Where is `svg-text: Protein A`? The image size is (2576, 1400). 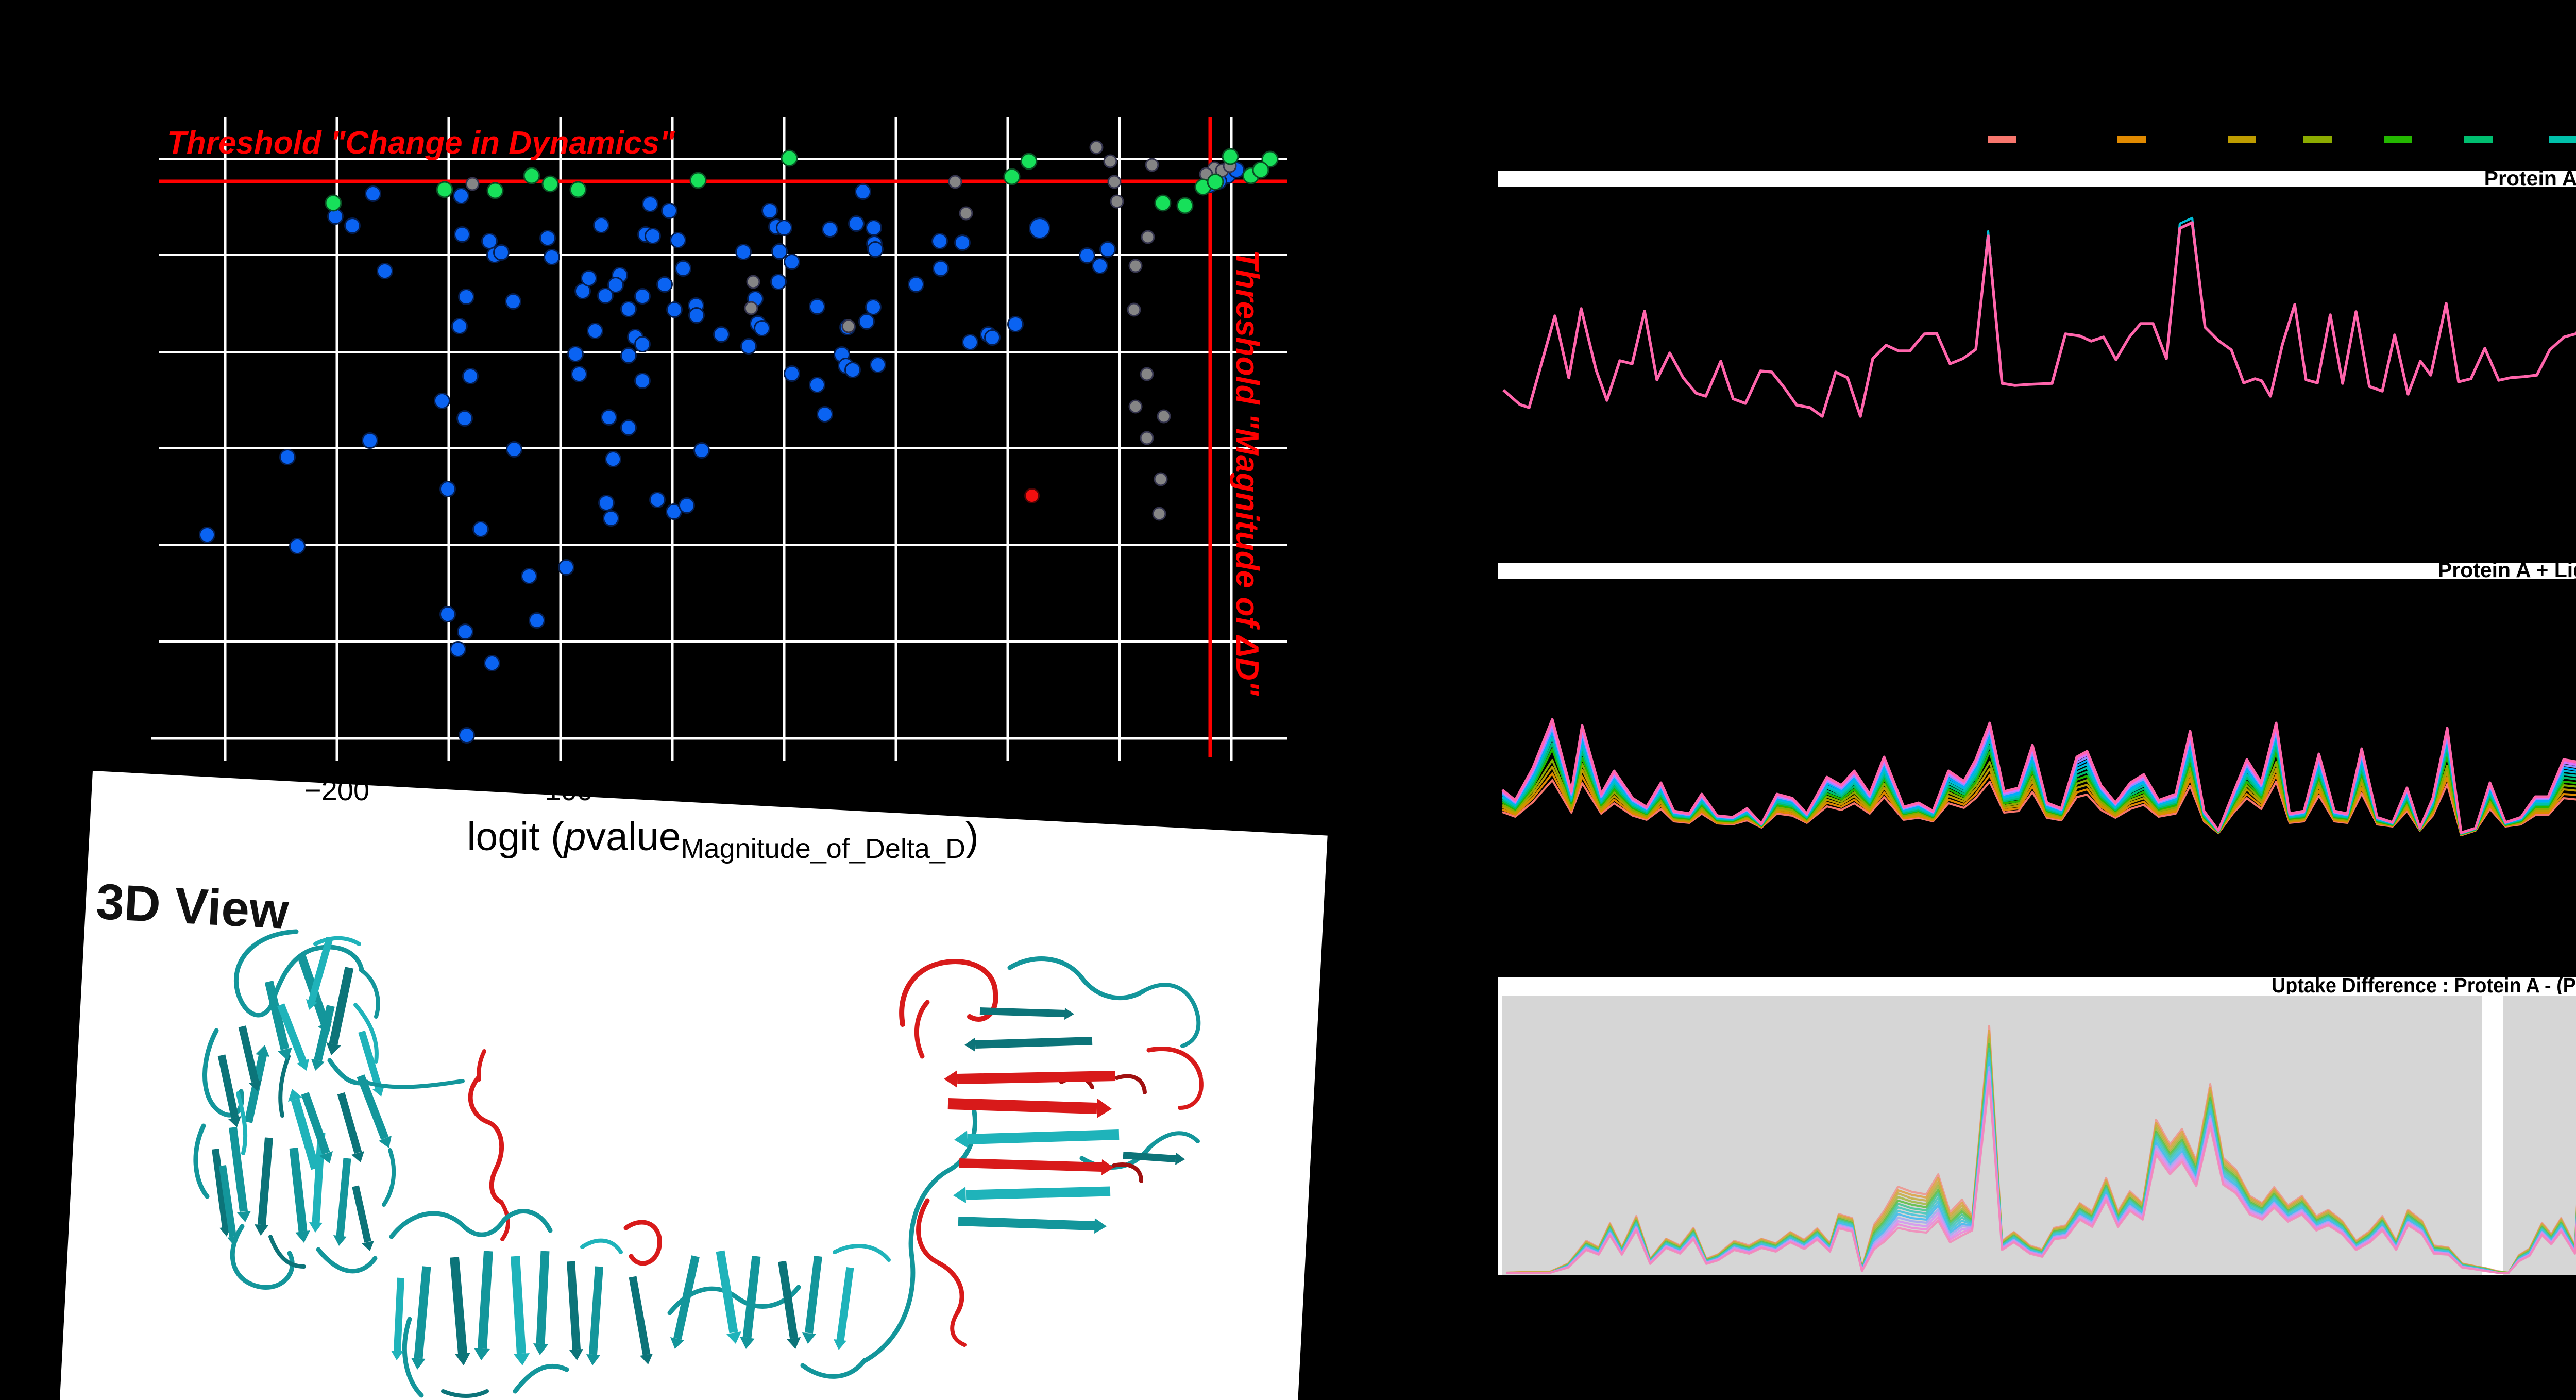
svg-text: Protein A is located at coordinates (2530, 178).